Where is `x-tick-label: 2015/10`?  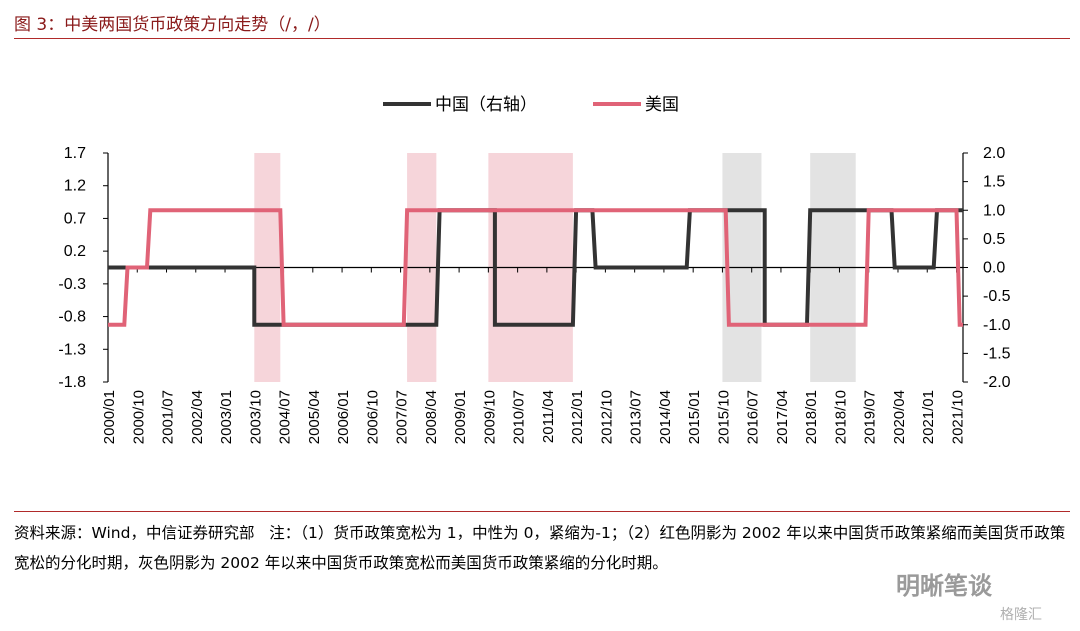 x-tick-label: 2015/10 is located at coordinates (723, 417).